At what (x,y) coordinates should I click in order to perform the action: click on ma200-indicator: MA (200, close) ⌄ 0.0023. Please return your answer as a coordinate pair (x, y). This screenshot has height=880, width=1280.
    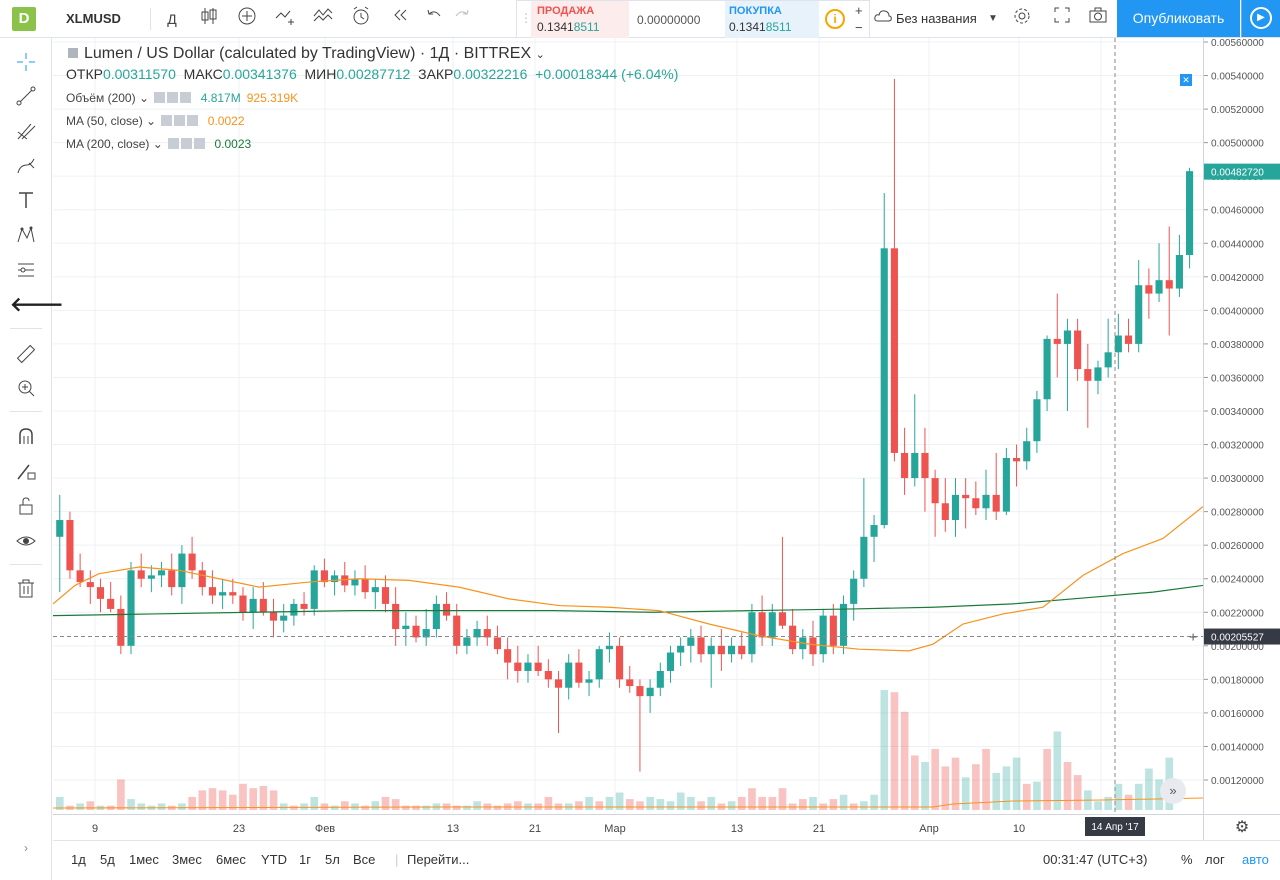
    Looking at the image, I should click on (159, 144).